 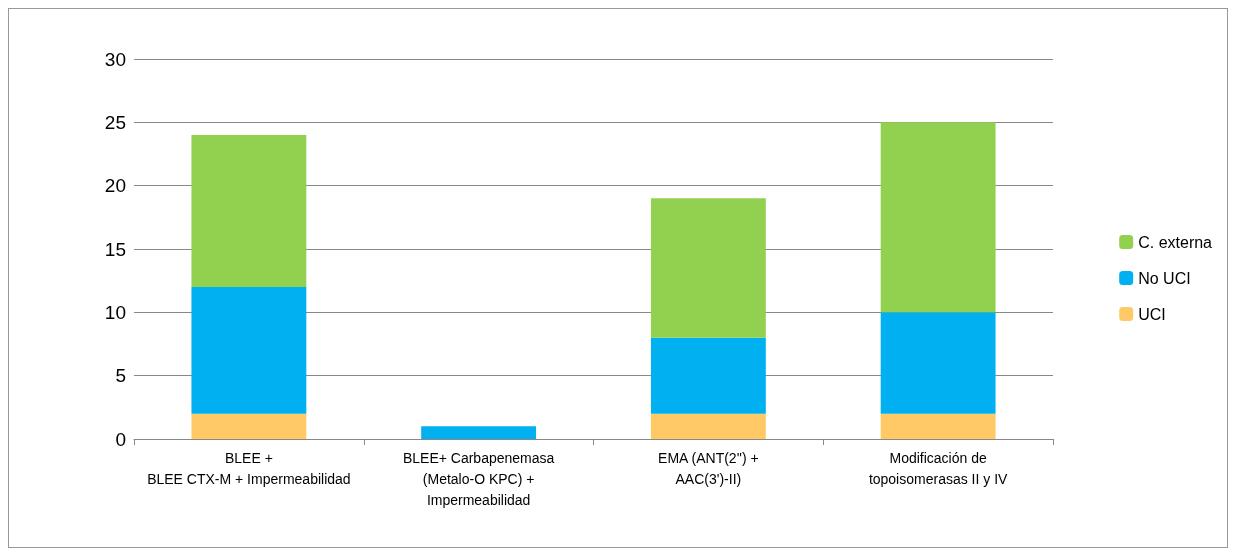 What do you see at coordinates (115, 249) in the screenshot?
I see `y-tick-label: 15` at bounding box center [115, 249].